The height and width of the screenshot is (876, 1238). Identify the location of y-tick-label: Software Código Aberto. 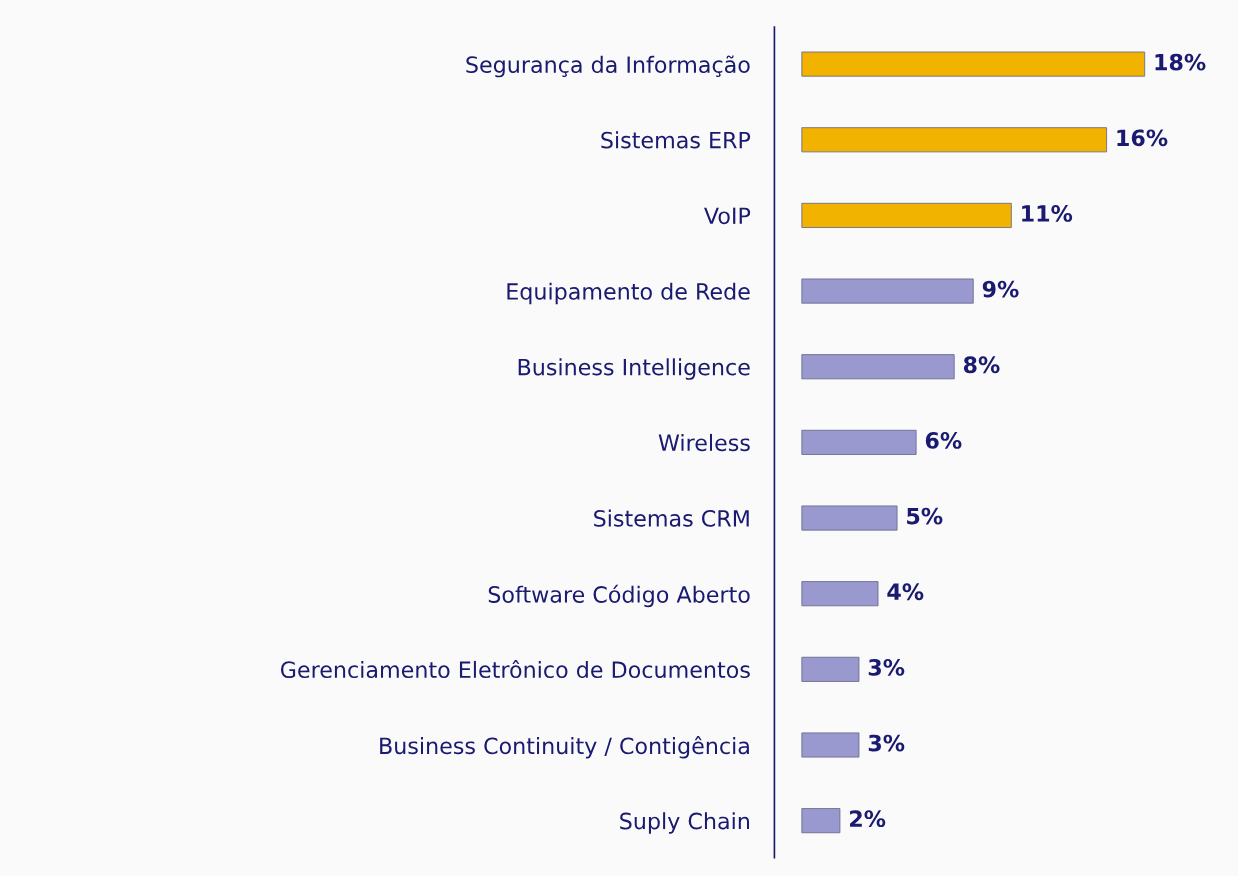
(619, 596).